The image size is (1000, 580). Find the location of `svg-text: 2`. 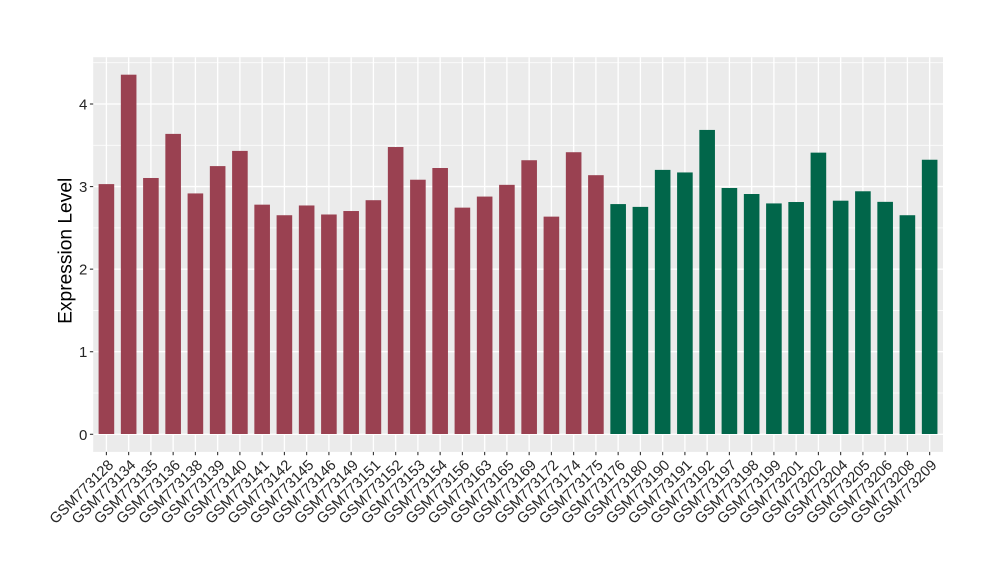

svg-text: 2 is located at coordinates (83, 270).